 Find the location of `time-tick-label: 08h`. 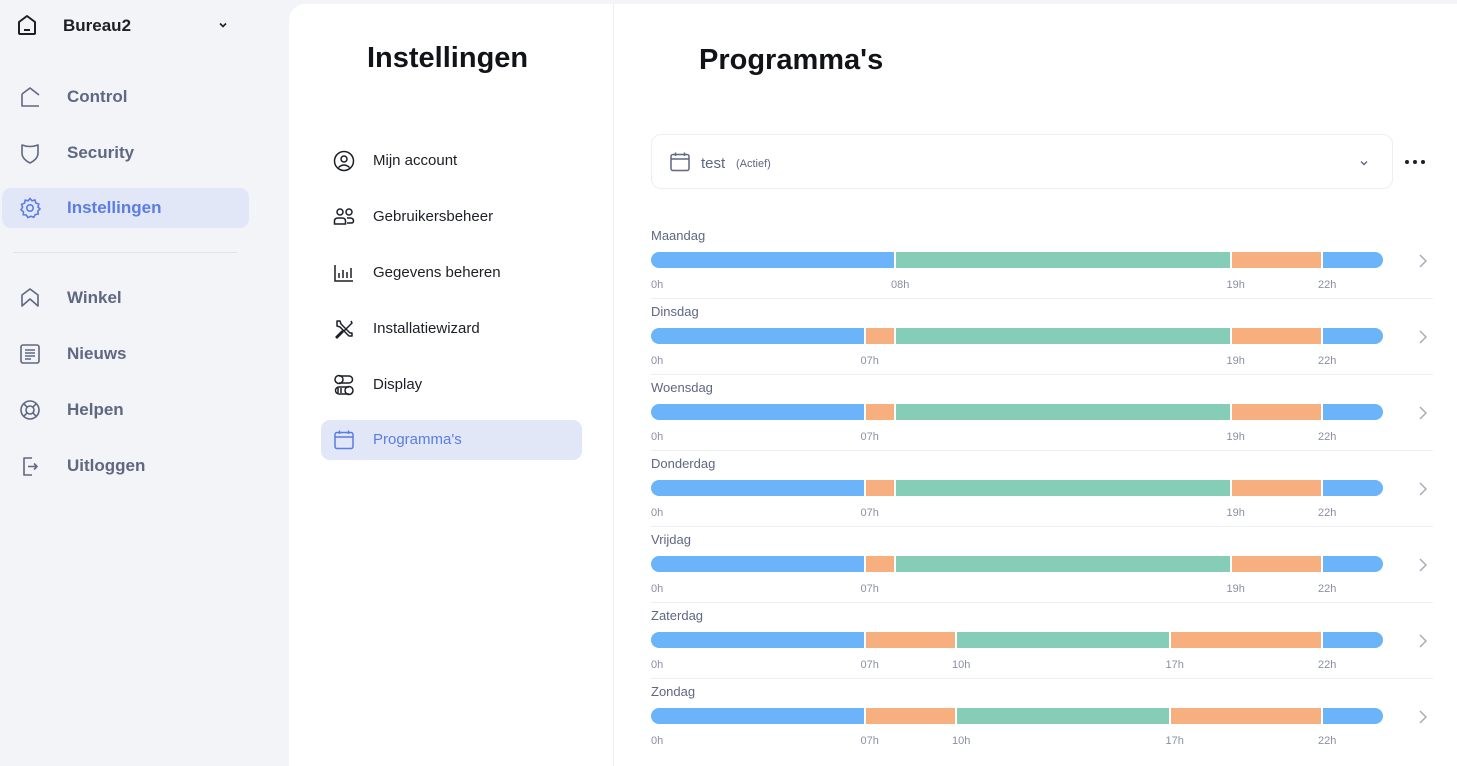

time-tick-label: 08h is located at coordinates (900, 285).